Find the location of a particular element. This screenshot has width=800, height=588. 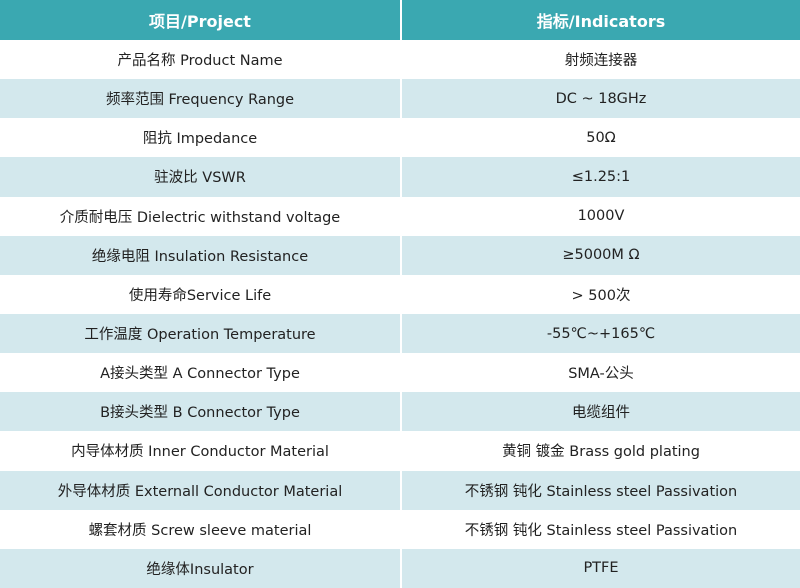

project-cell: 工作温度 Operation Temperature is located at coordinates (200, 335).